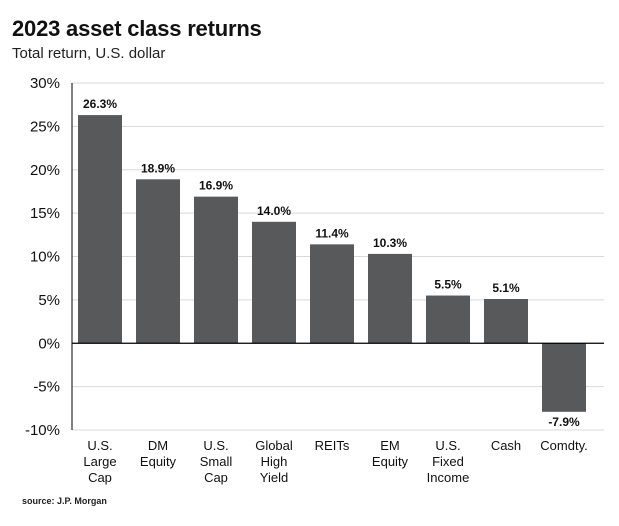 Image resolution: width=619 pixels, height=526 pixels. Describe the element at coordinates (46, 387) in the screenshot. I see `y-tick-label: -5%` at that location.